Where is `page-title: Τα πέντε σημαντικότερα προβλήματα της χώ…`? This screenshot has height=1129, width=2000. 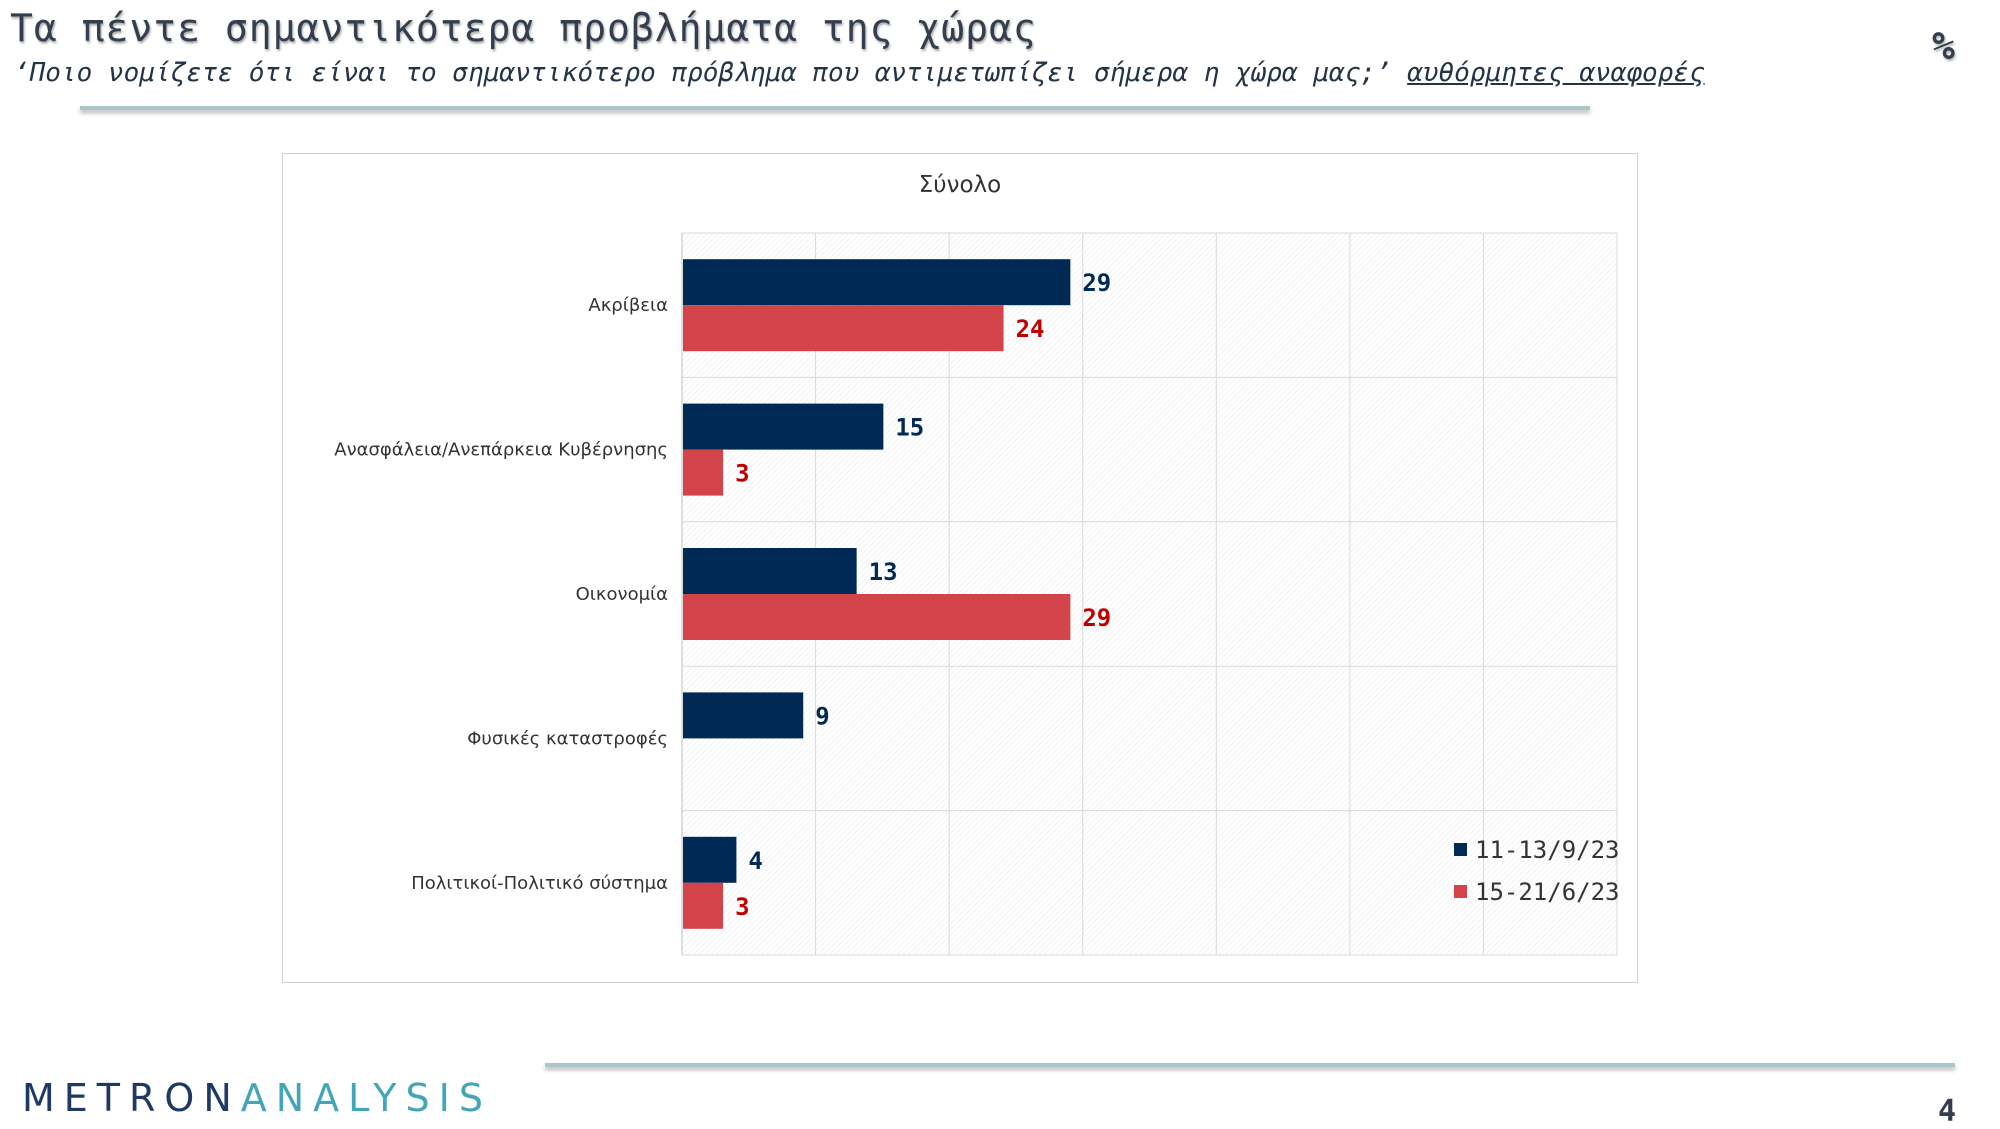
page-title: Τα πέντε σημαντικότερα προβλήματα της χώ… is located at coordinates (523, 28).